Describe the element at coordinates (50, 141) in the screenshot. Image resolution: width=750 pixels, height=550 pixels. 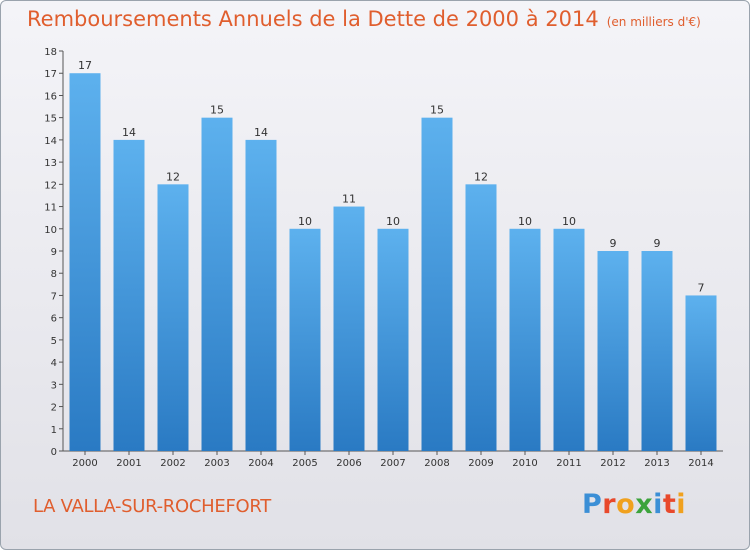
I see `y-tick-label: 14` at that location.